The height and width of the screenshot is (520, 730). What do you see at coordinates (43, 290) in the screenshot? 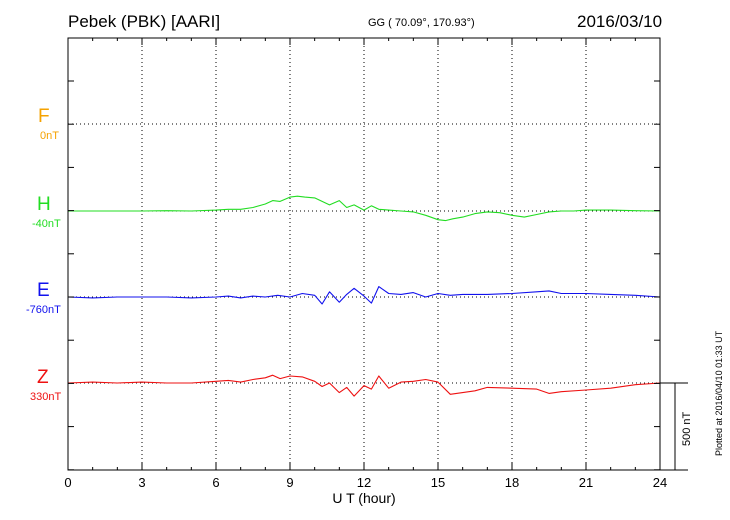
I see `channel-e-label: E` at bounding box center [43, 290].